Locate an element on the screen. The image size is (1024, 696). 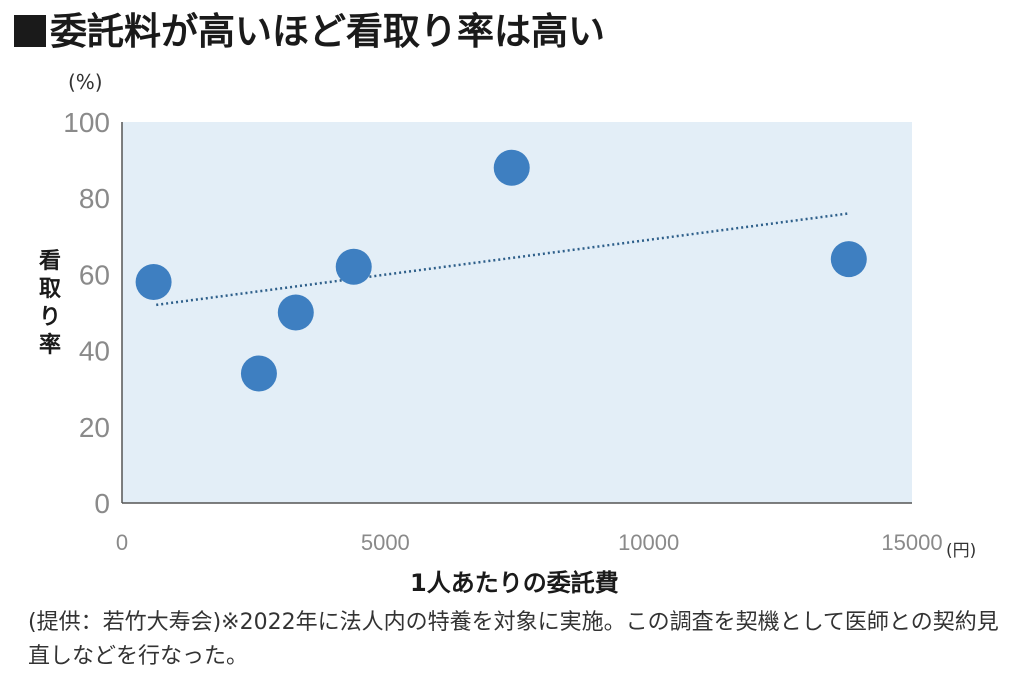
y-tick-label: 60 is located at coordinates (94, 274).